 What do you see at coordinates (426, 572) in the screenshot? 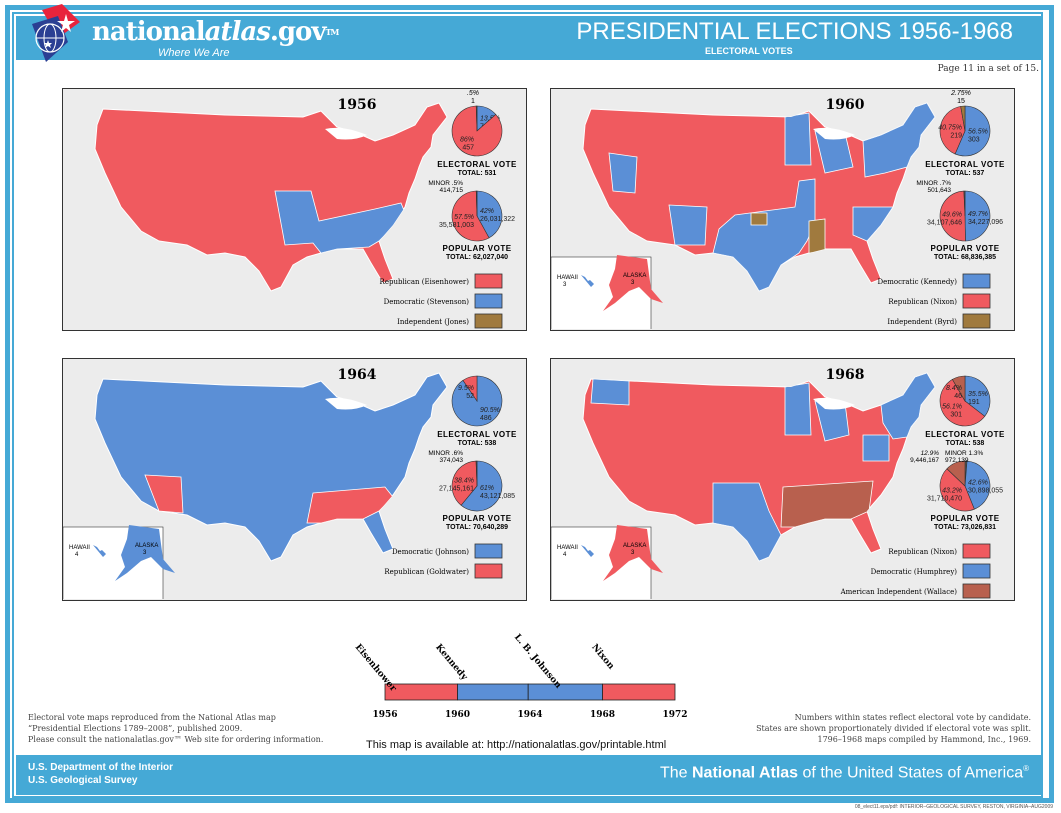
I see `legend-label: Republican (Goldwater)` at bounding box center [426, 572].